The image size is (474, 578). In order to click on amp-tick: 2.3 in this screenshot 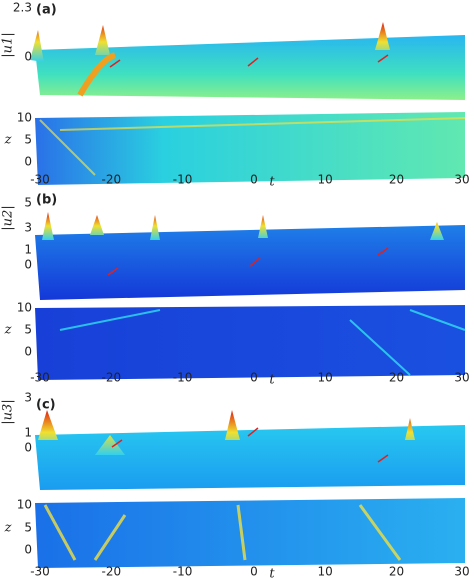, I will do `click(22, 8)`.